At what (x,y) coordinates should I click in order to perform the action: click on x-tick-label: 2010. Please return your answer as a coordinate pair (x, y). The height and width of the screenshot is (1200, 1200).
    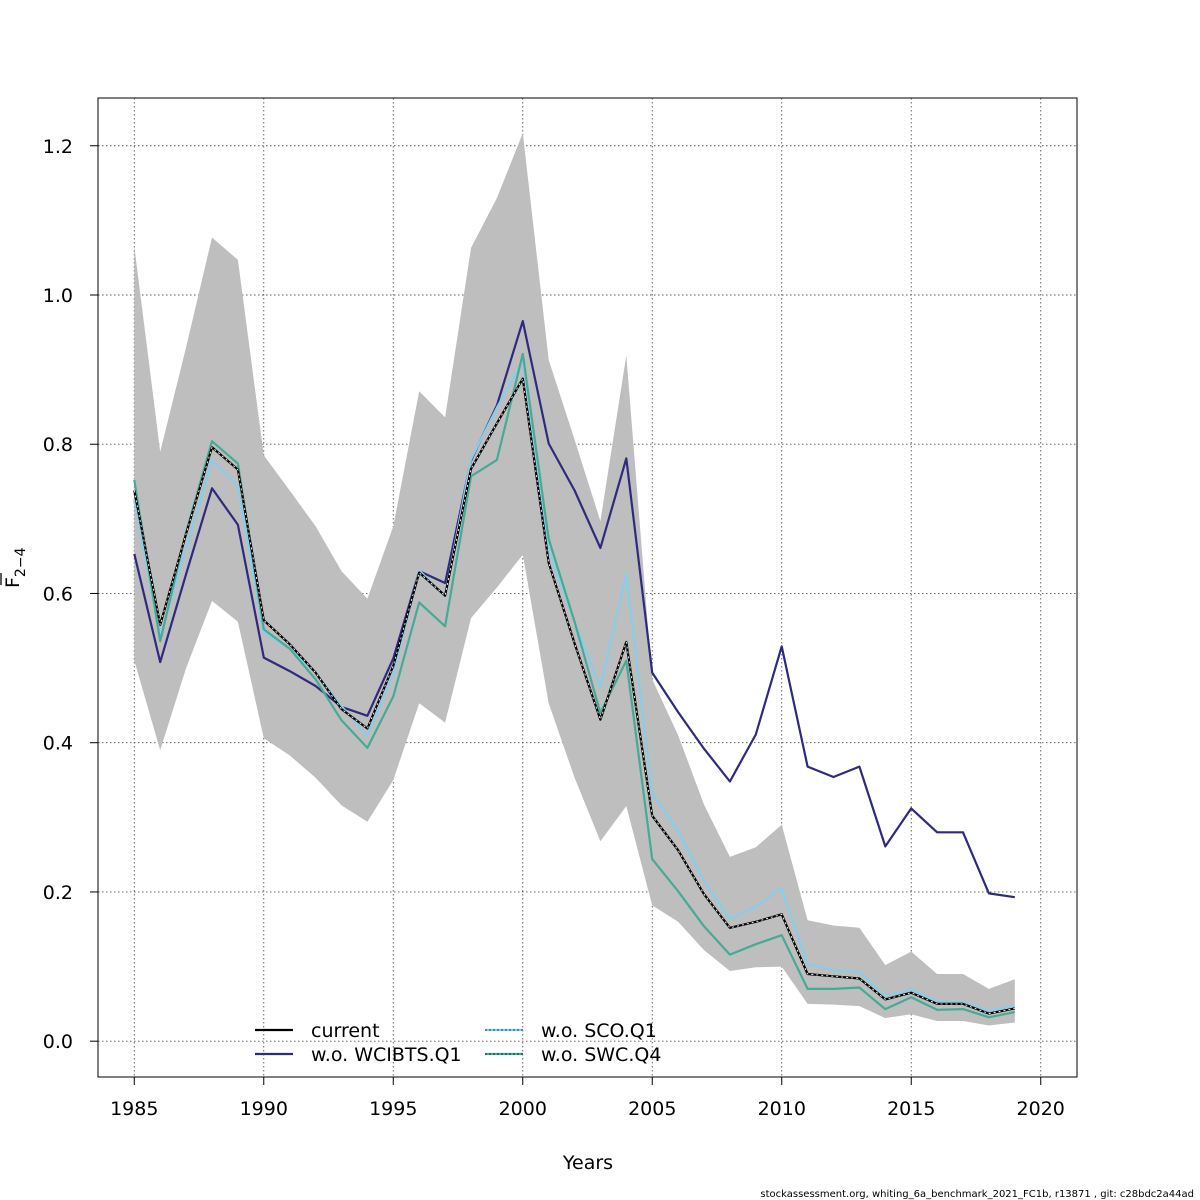
    Looking at the image, I should click on (782, 1109).